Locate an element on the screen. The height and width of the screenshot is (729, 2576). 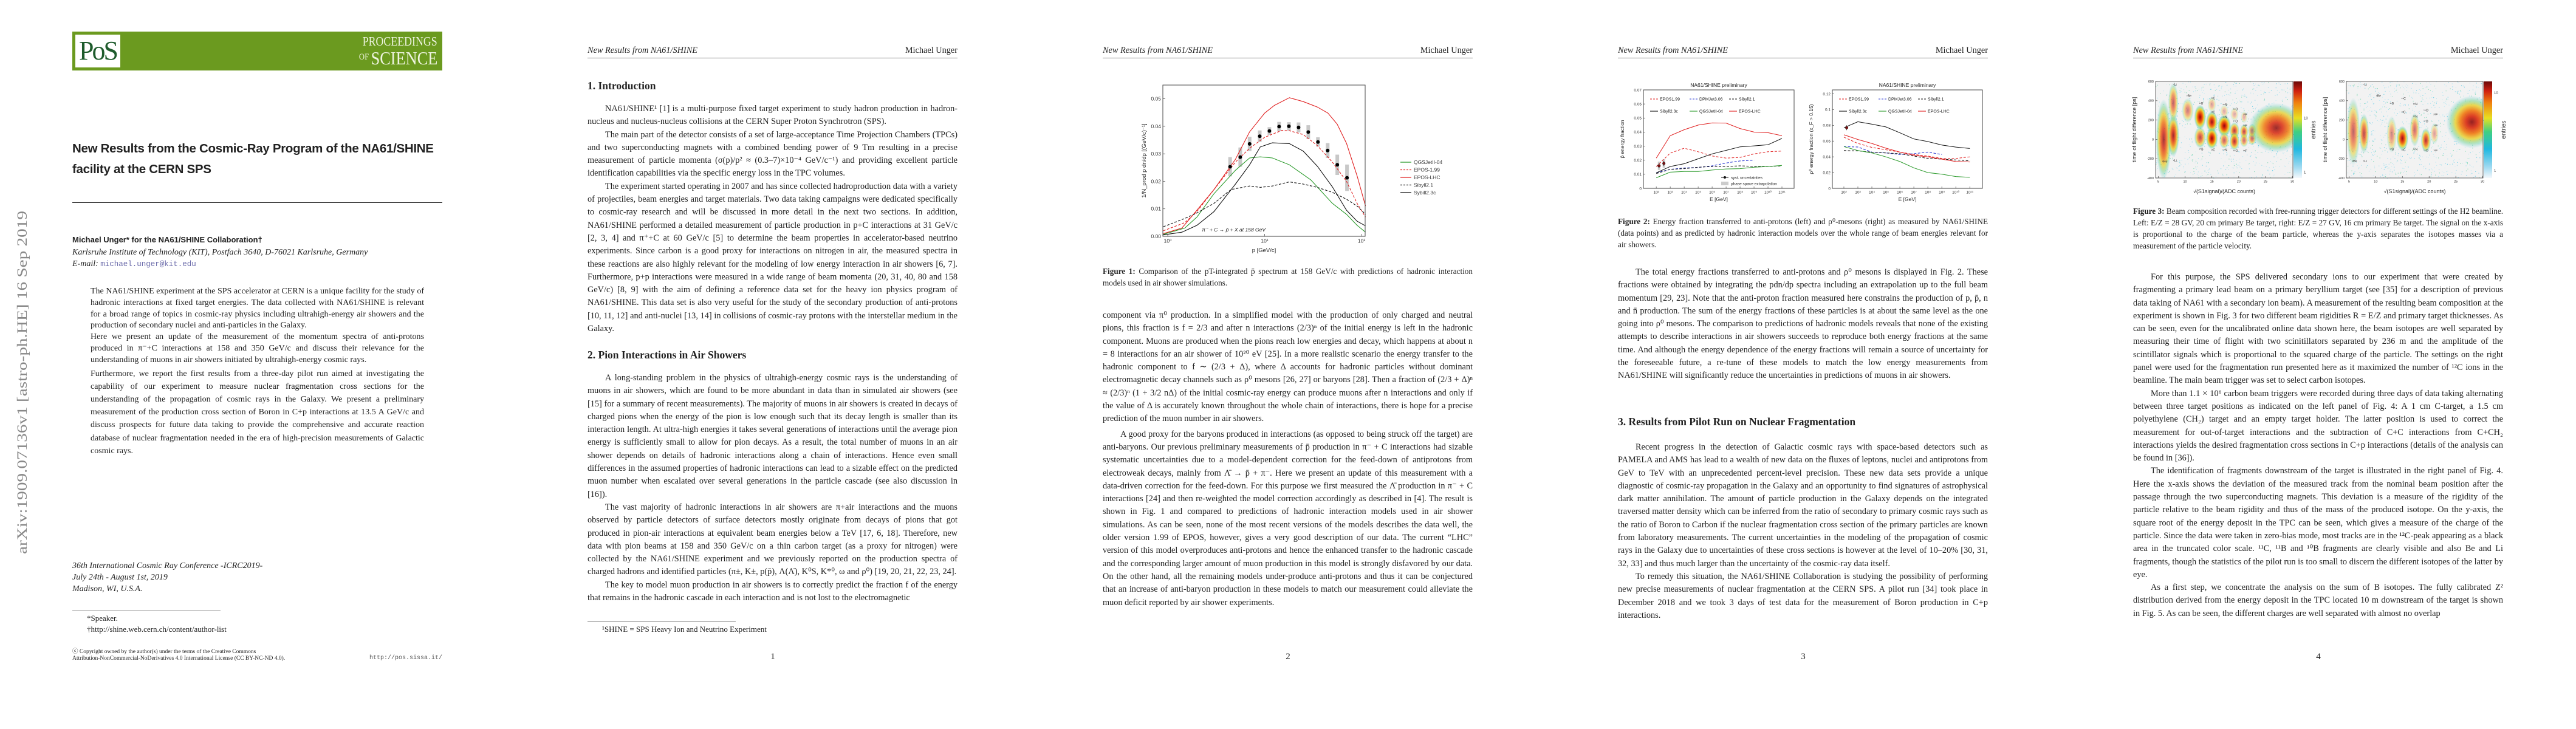
y-tick-label: 0.03 is located at coordinates (1638, 147).